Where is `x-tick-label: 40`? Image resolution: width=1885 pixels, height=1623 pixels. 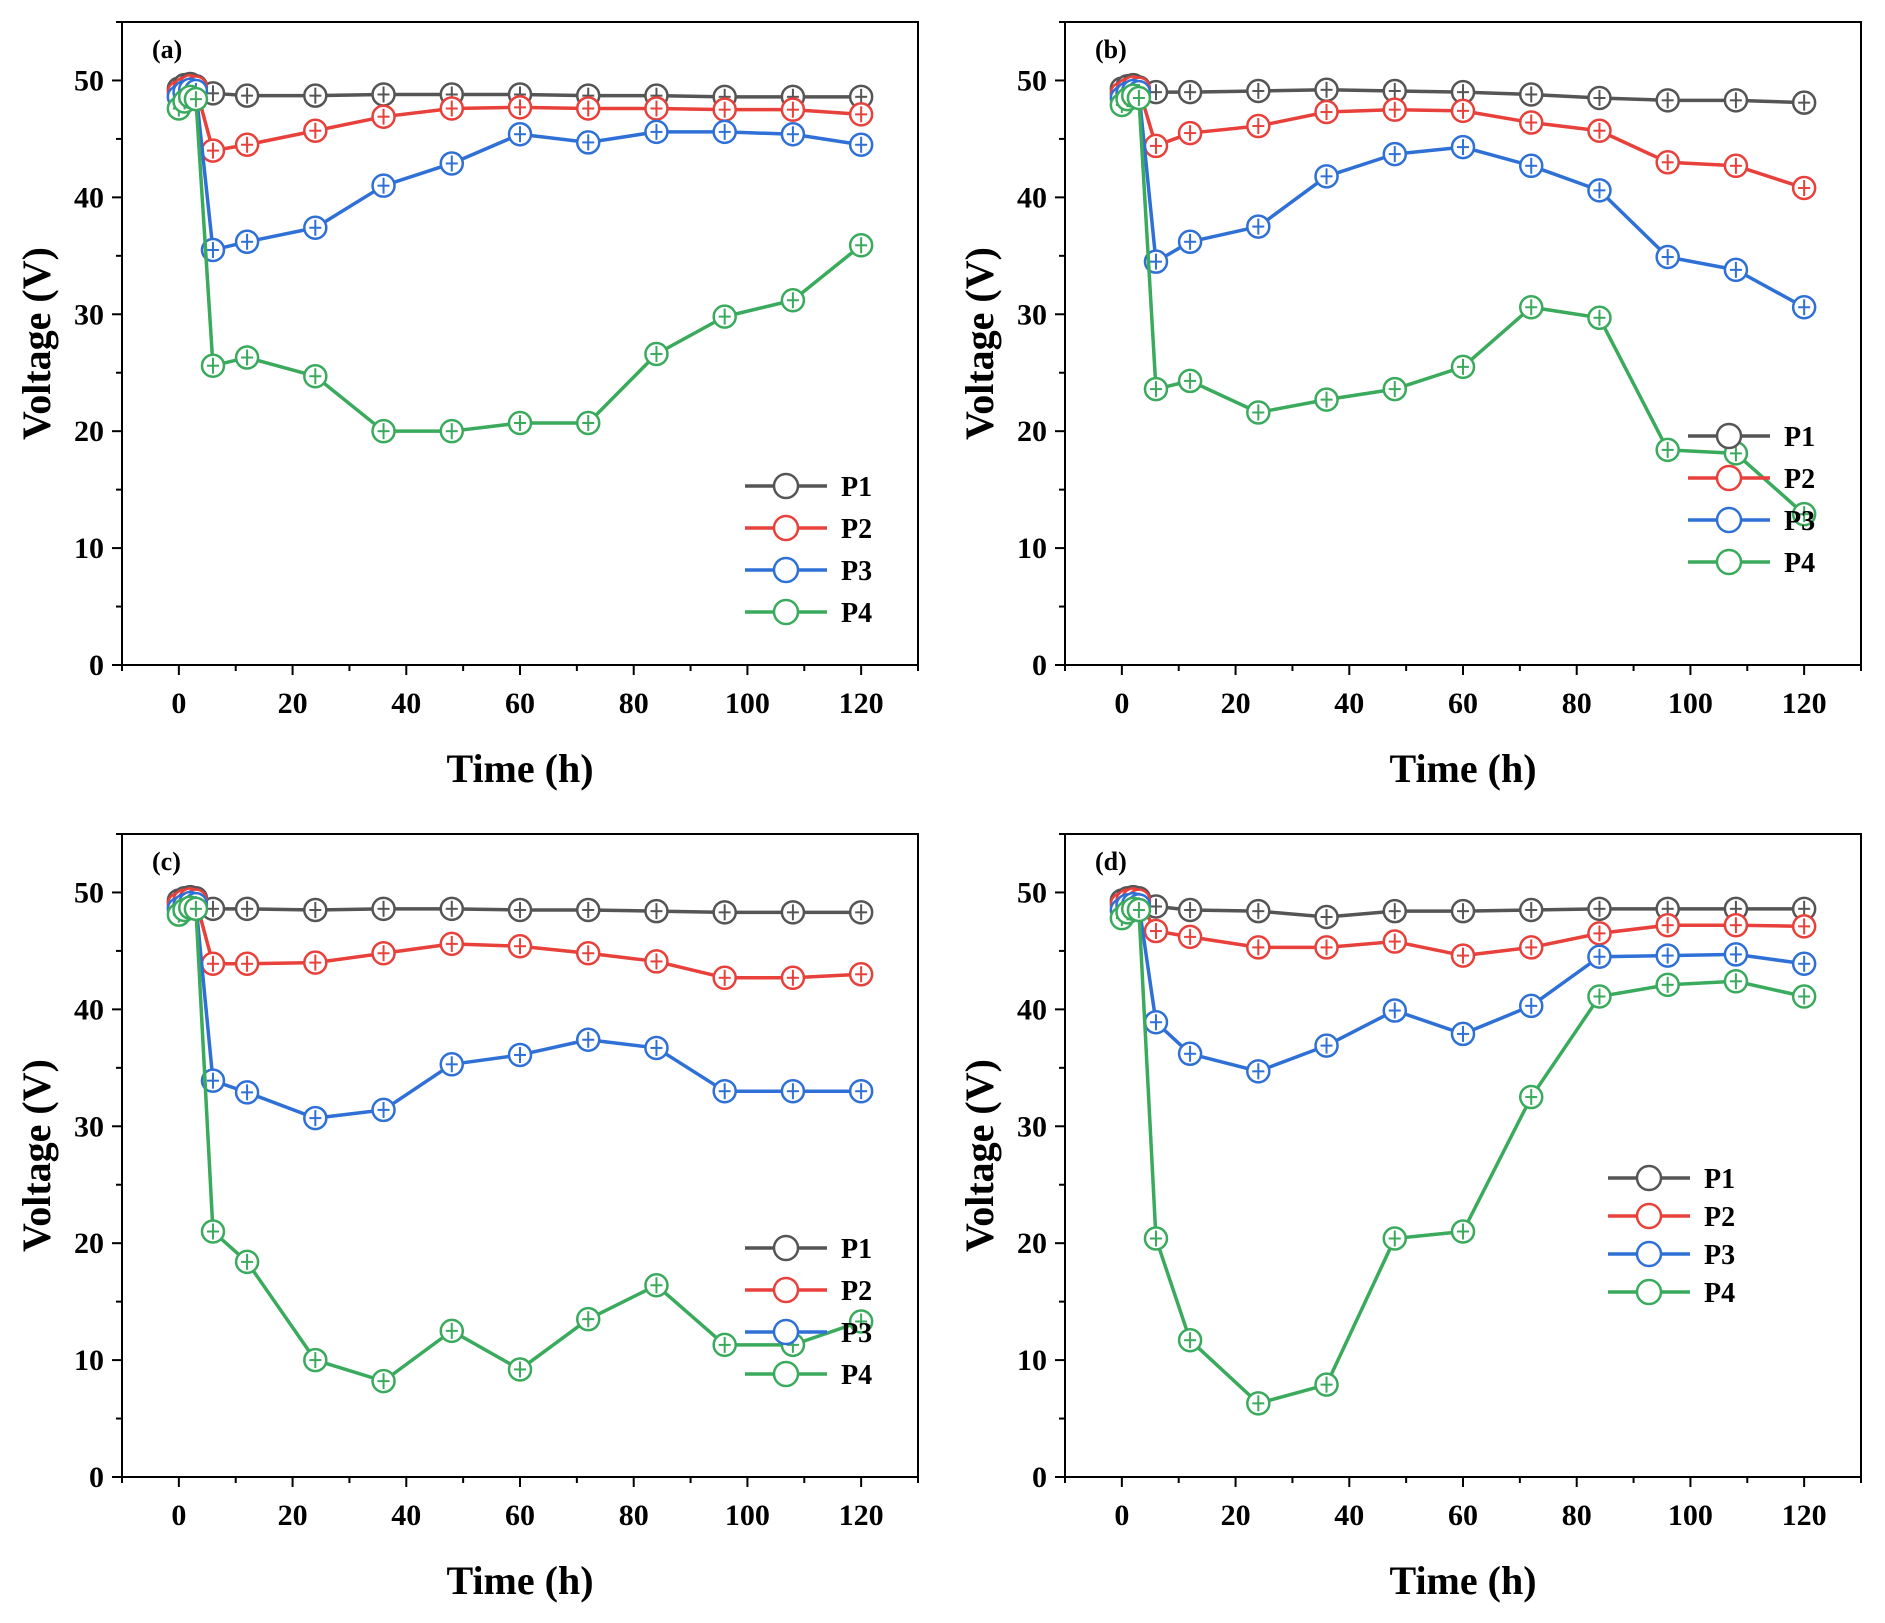
x-tick-label: 40 is located at coordinates (406, 1515).